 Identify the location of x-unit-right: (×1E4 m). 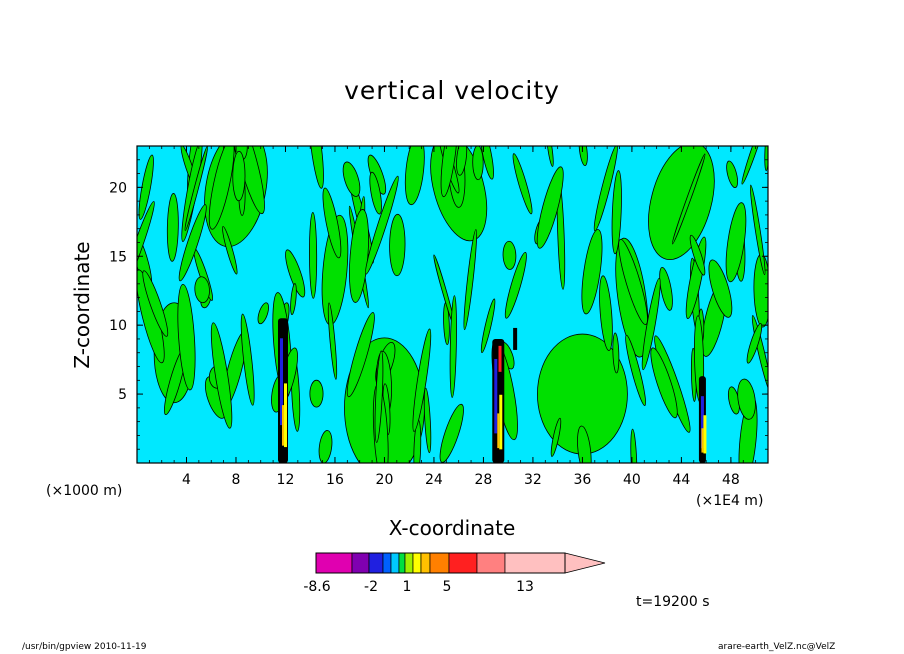
(730, 501).